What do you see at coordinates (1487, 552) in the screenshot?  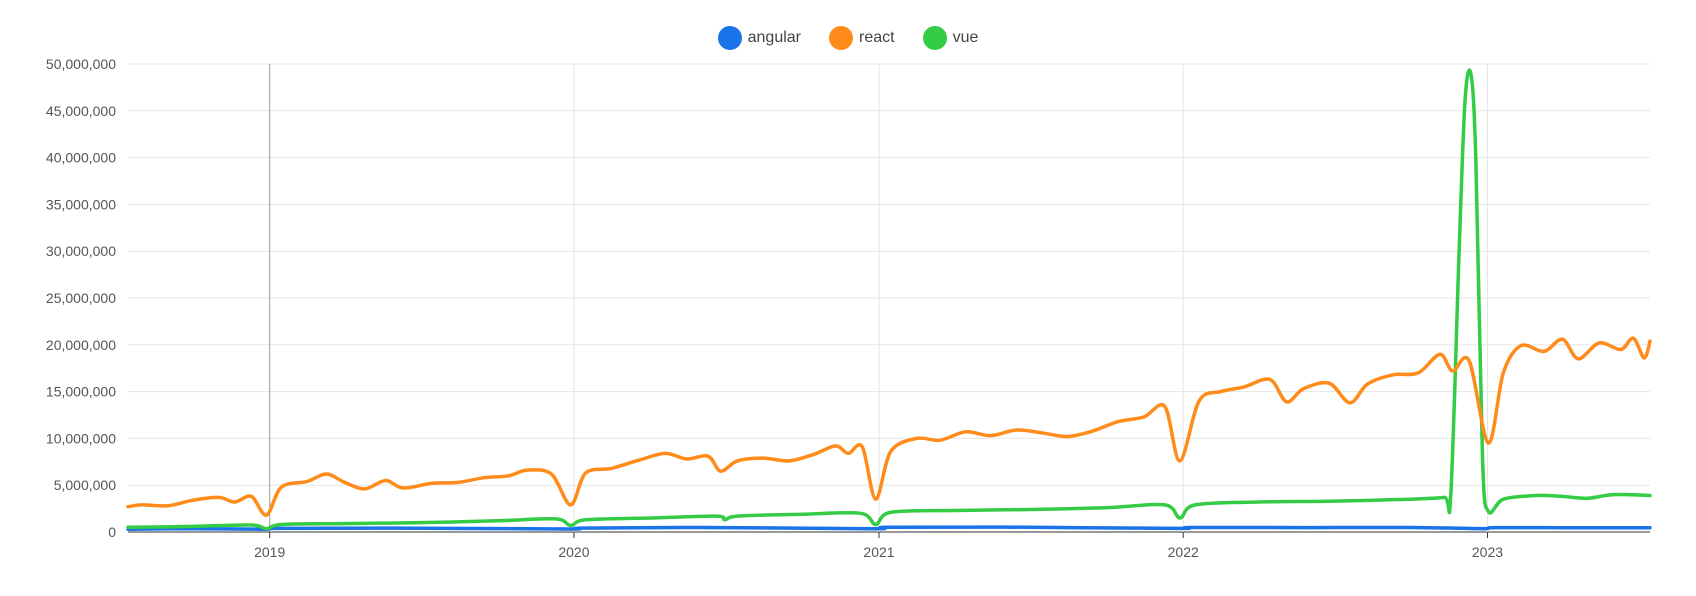 I see `x-tick-label: 2023` at bounding box center [1487, 552].